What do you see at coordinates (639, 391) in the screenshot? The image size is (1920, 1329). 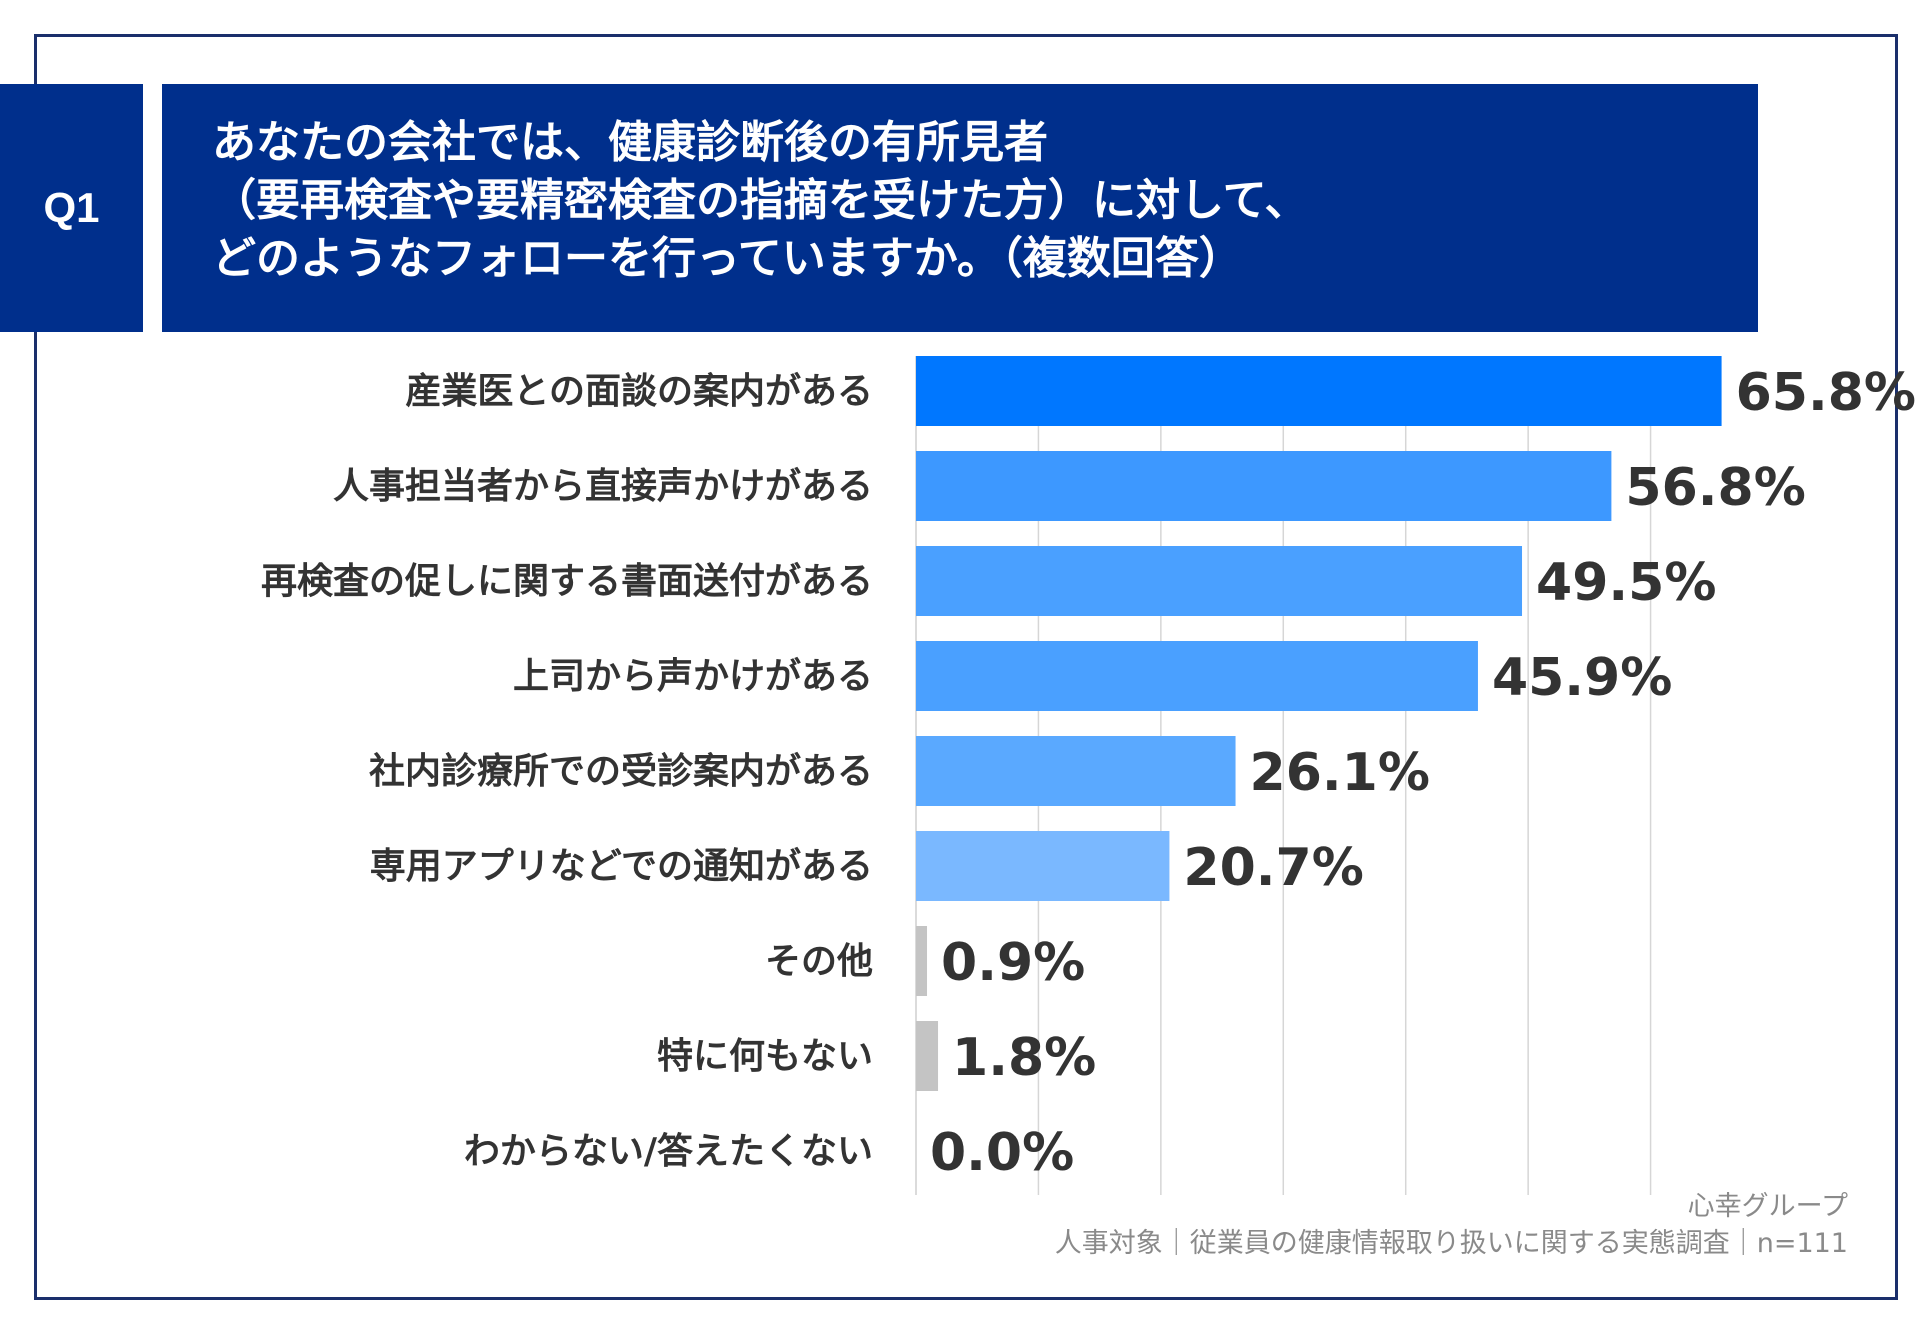 I see `category-label: 産業医との面談の案内がある` at bounding box center [639, 391].